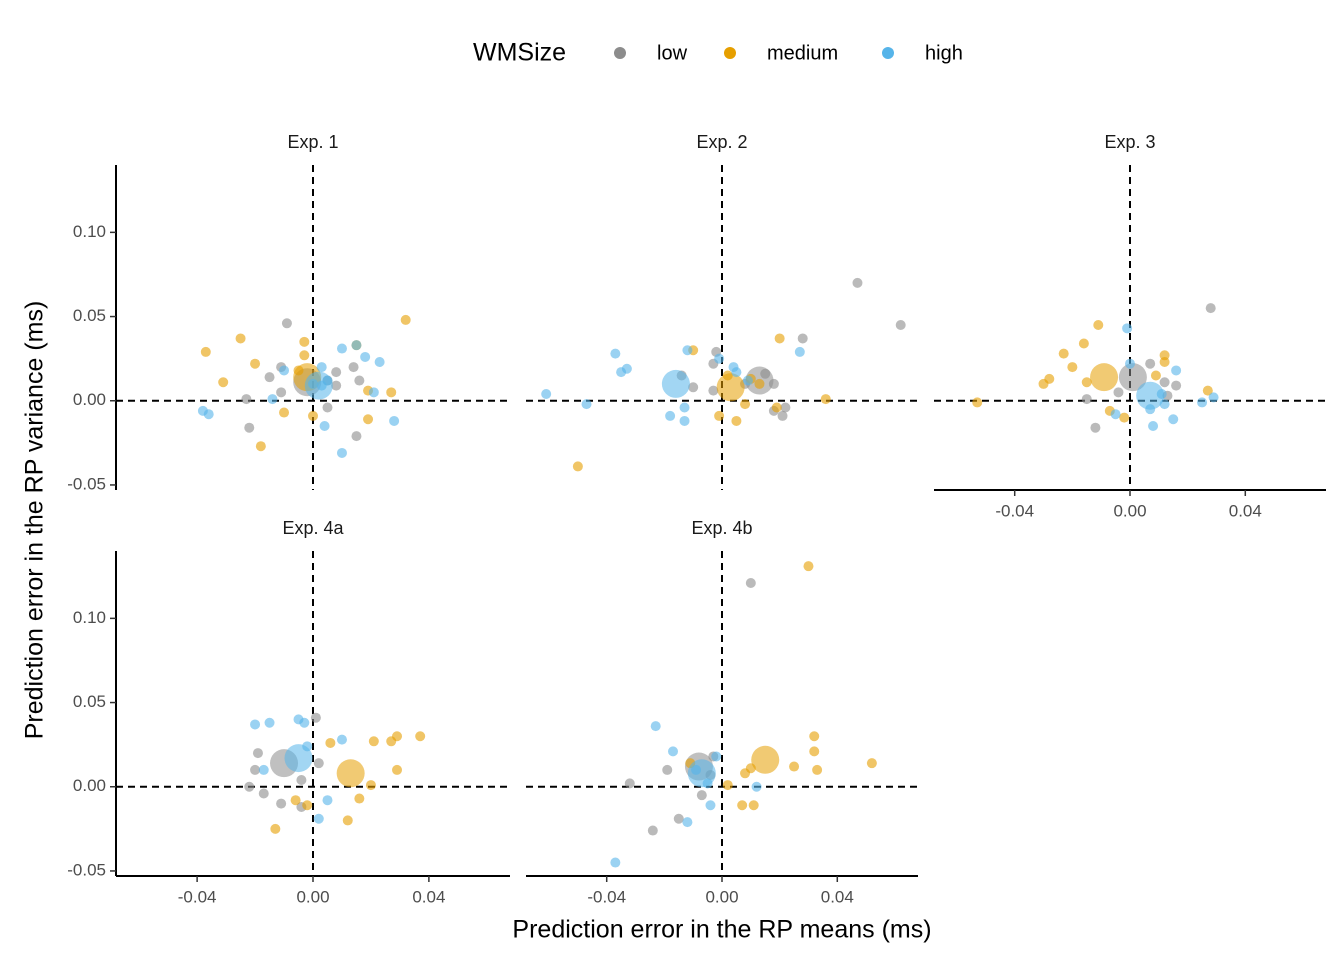  Describe the element at coordinates (721, 528) in the screenshot. I see `strip-title: Exp. 4b` at that location.